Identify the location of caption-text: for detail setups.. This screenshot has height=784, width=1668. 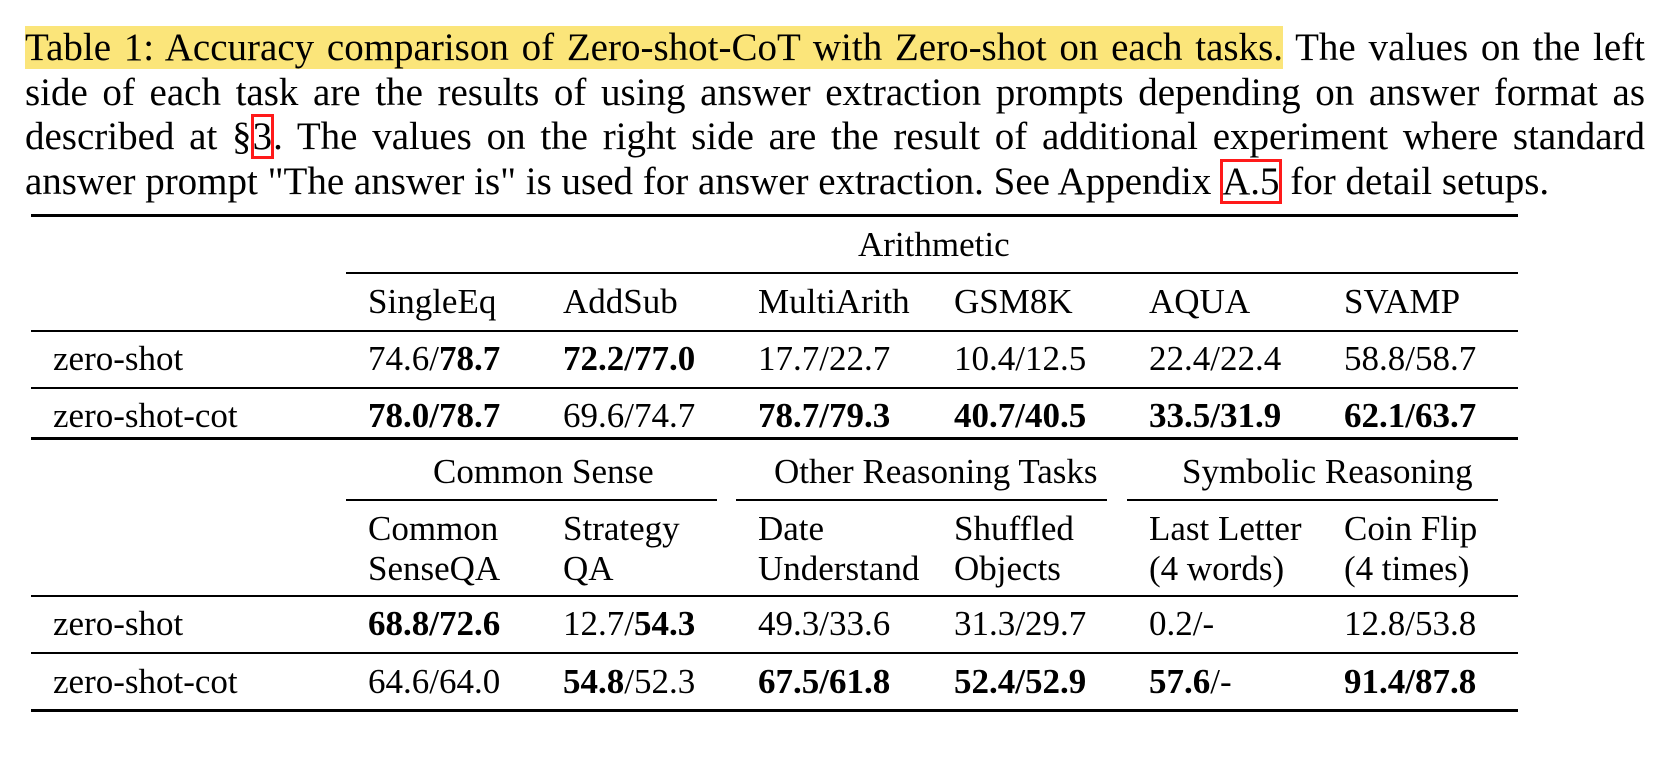
(1420, 181).